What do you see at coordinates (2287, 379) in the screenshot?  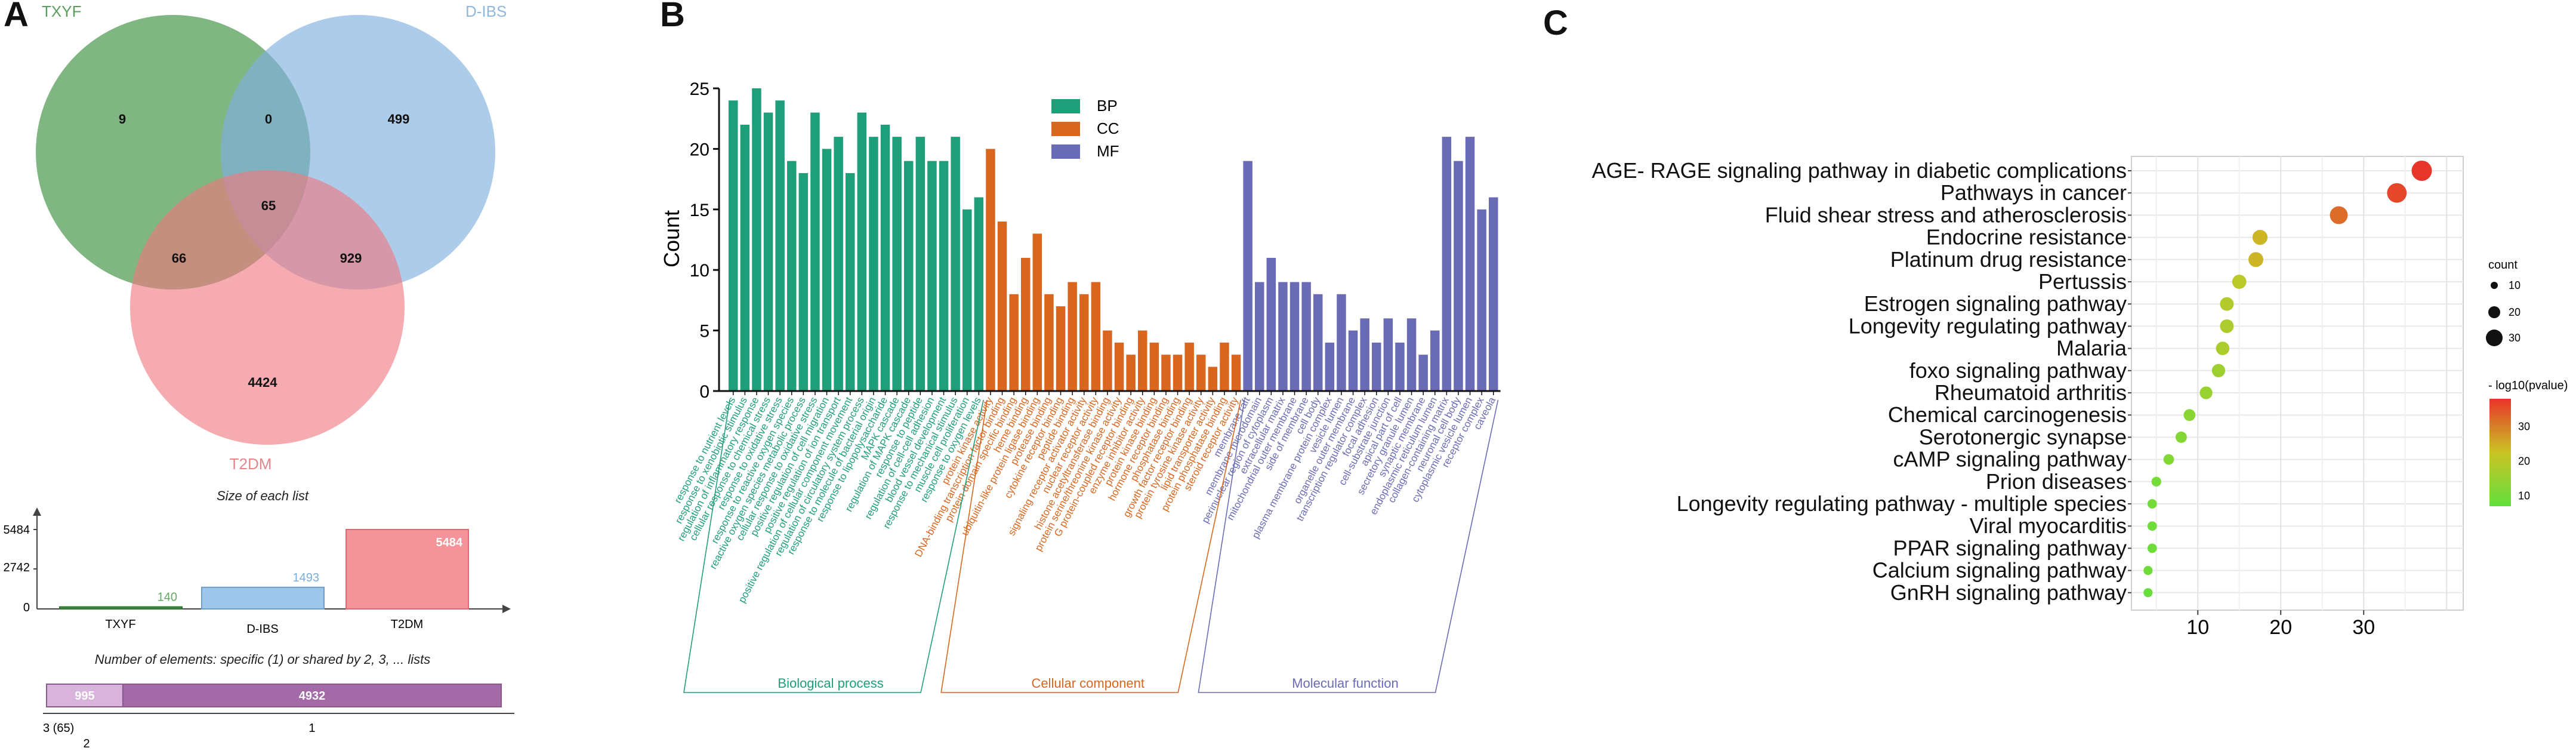 I see `kegg-dots` at bounding box center [2287, 379].